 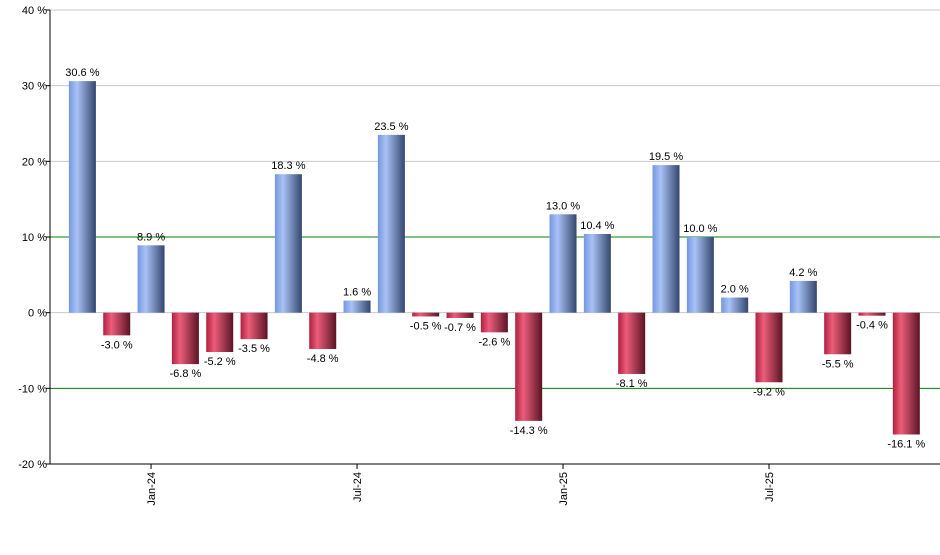 What do you see at coordinates (82, 73) in the screenshot?
I see `data-label: 30.6 %` at bounding box center [82, 73].